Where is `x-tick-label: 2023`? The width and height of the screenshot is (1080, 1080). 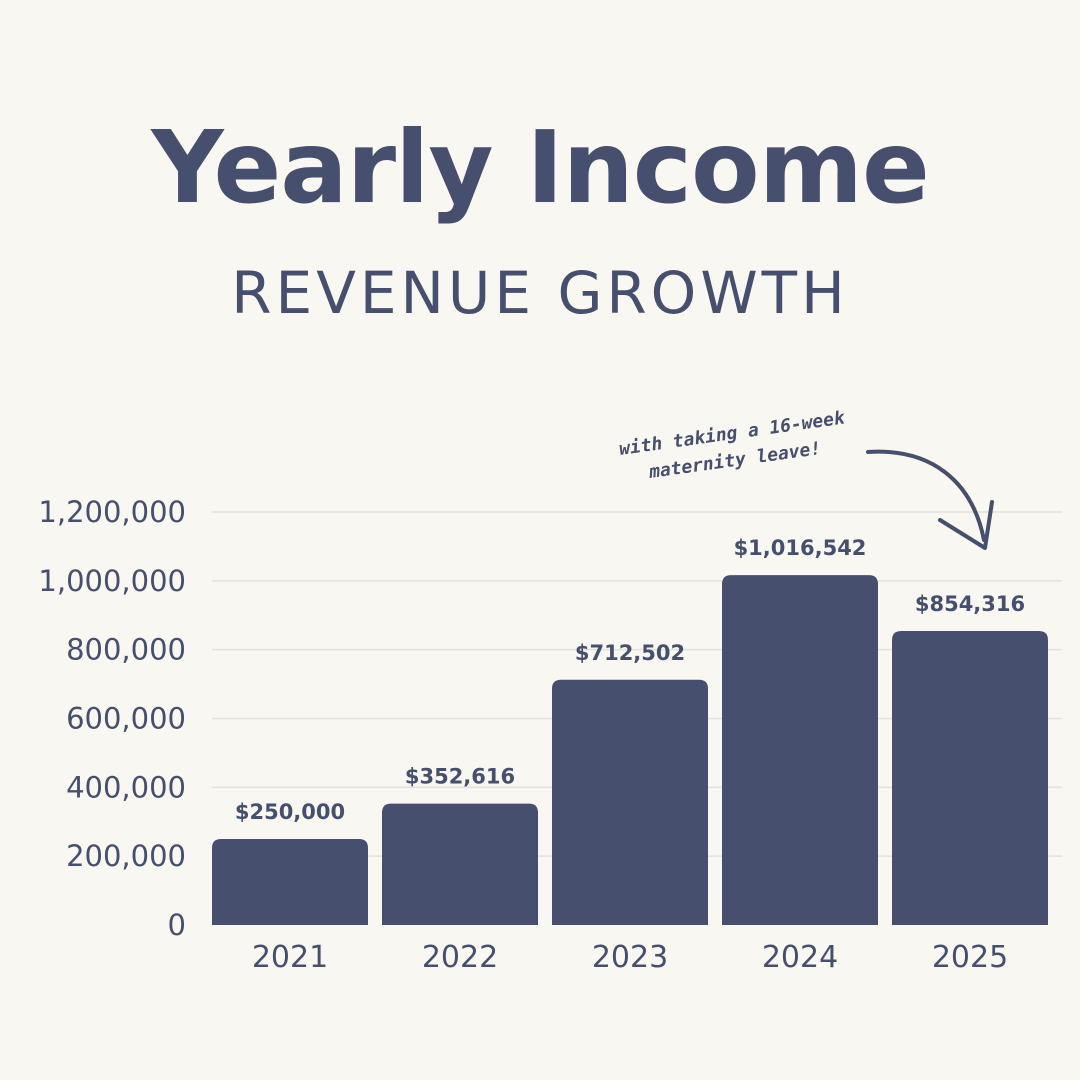 x-tick-label: 2023 is located at coordinates (630, 957).